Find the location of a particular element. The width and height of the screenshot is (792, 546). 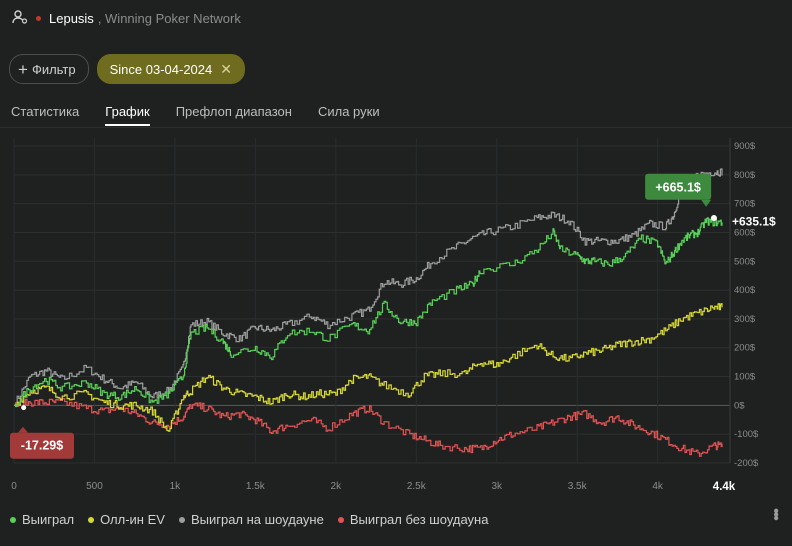

y-tick-label: 900$ is located at coordinates (745, 146).